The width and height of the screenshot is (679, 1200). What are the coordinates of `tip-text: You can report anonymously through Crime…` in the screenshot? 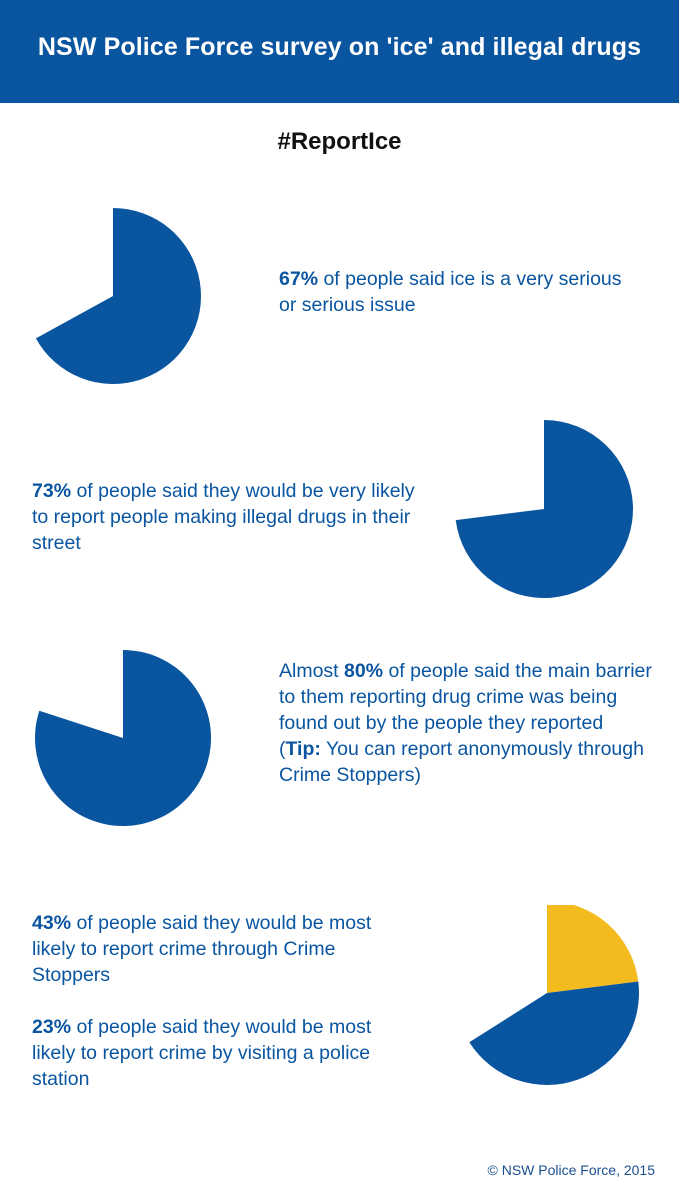 It's located at (461, 762).